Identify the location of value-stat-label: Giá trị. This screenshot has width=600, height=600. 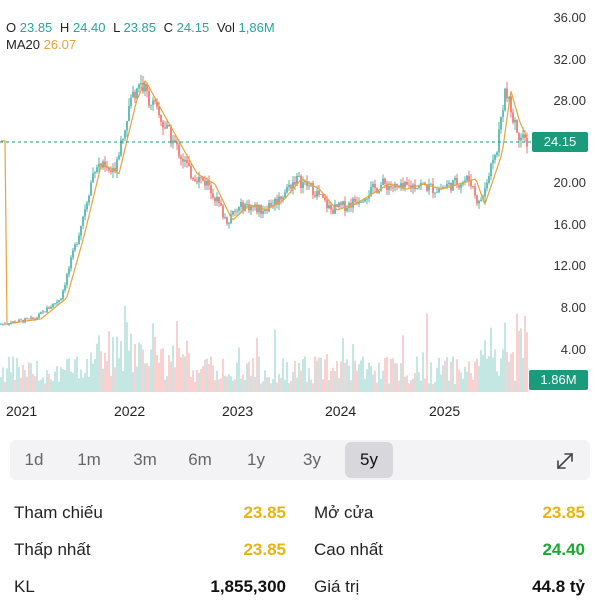
(337, 586).